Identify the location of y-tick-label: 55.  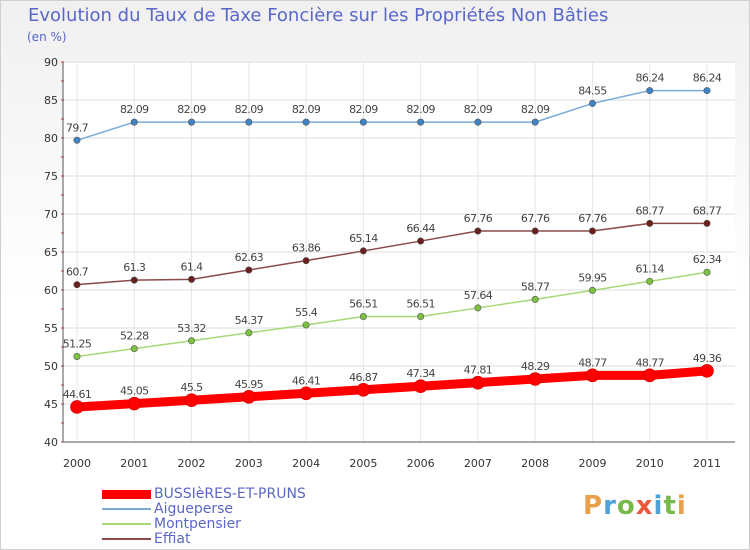
(51, 328).